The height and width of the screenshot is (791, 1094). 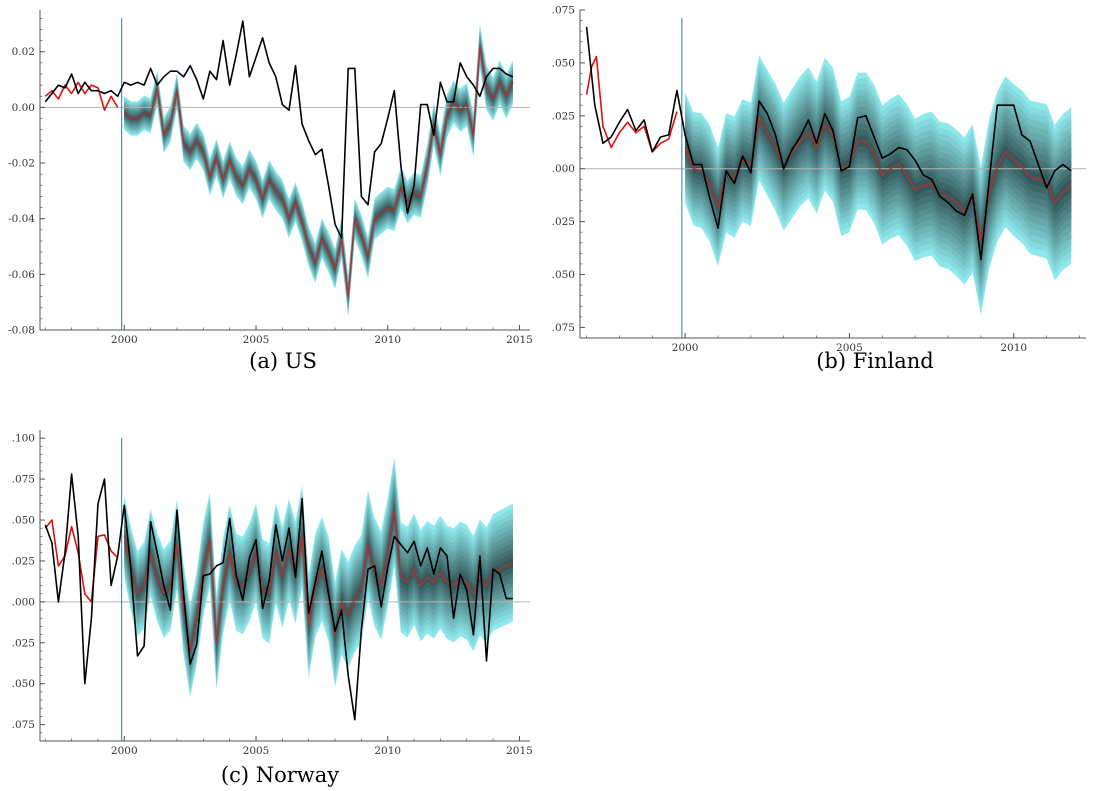 What do you see at coordinates (23, 439) in the screenshot?
I see `y-tick-label: .100` at bounding box center [23, 439].